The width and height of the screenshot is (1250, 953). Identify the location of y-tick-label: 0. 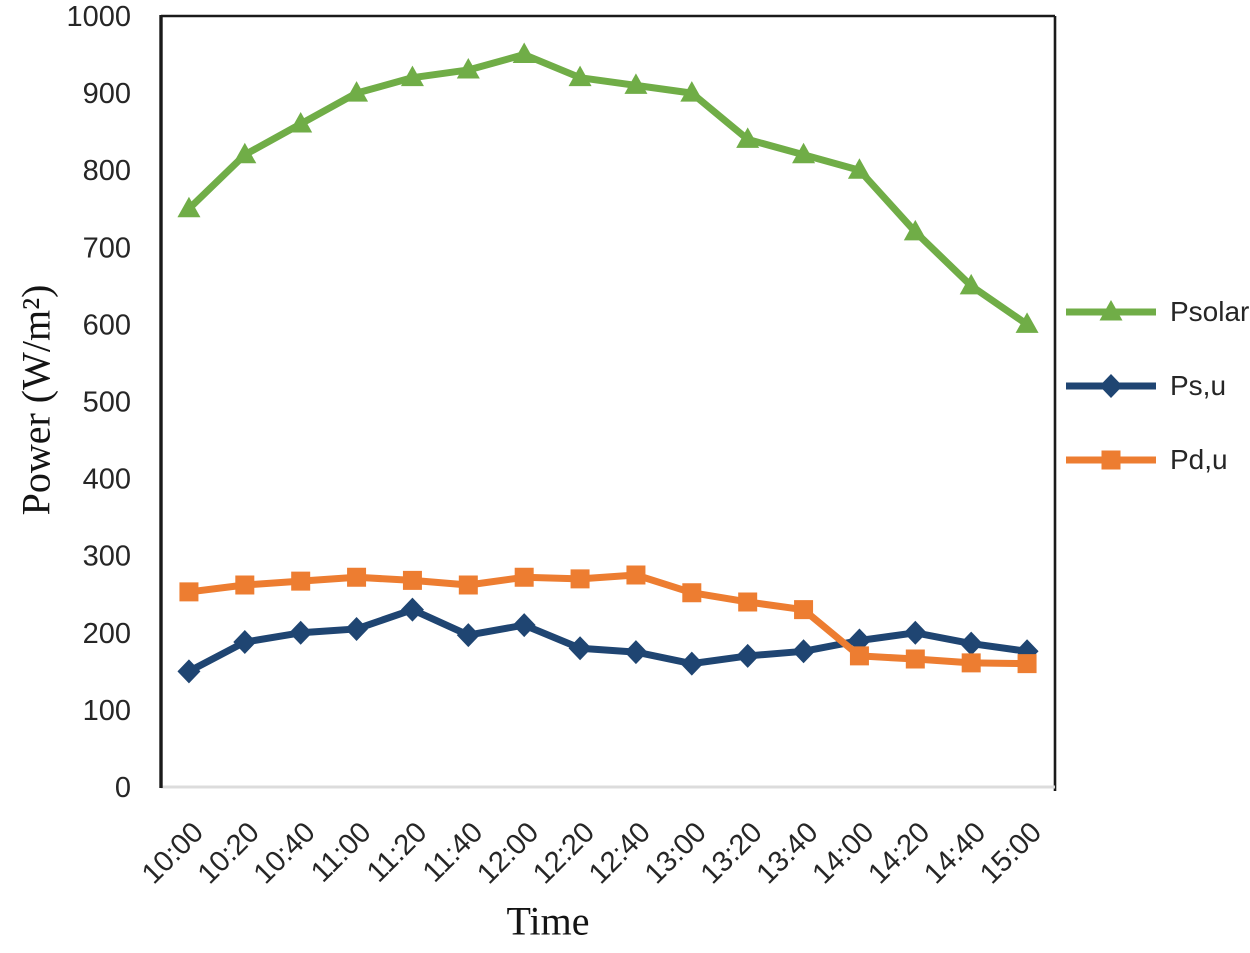
(123, 788).